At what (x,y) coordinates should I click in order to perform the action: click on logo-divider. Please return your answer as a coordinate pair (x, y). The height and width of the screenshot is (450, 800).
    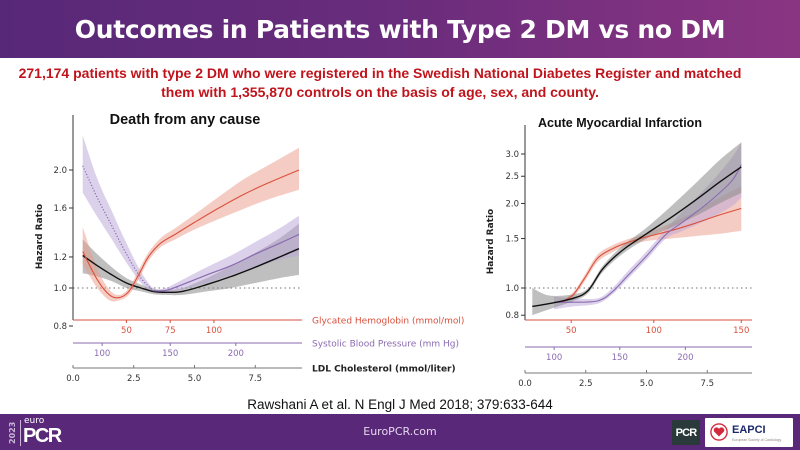
    Looking at the image, I should click on (20, 433).